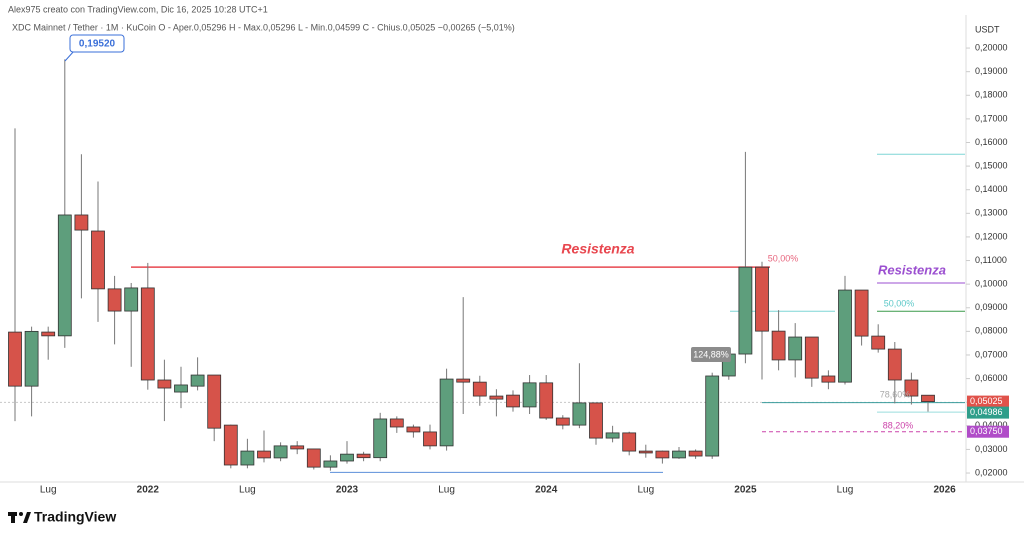 Image resolution: width=1024 pixels, height=538 pixels. What do you see at coordinates (991, 47) in the screenshot?
I see `y-tick-label: 0,20000` at bounding box center [991, 47].